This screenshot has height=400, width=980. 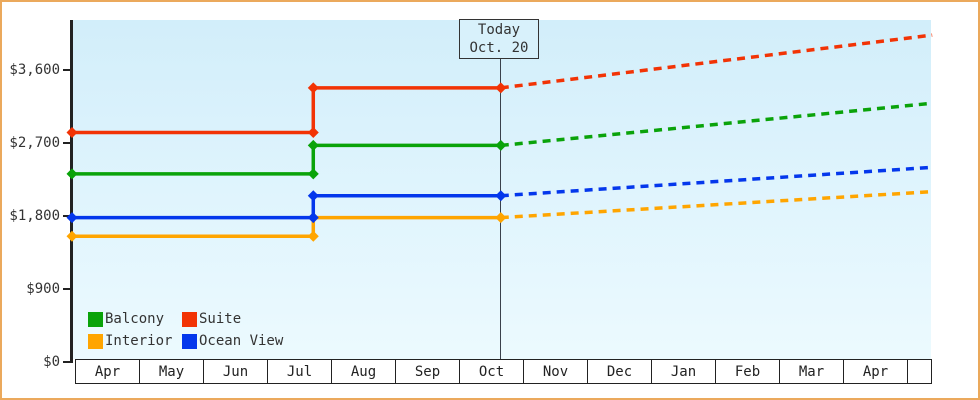 I want to click on legend-label: Ocean View, so click(x=241, y=341).